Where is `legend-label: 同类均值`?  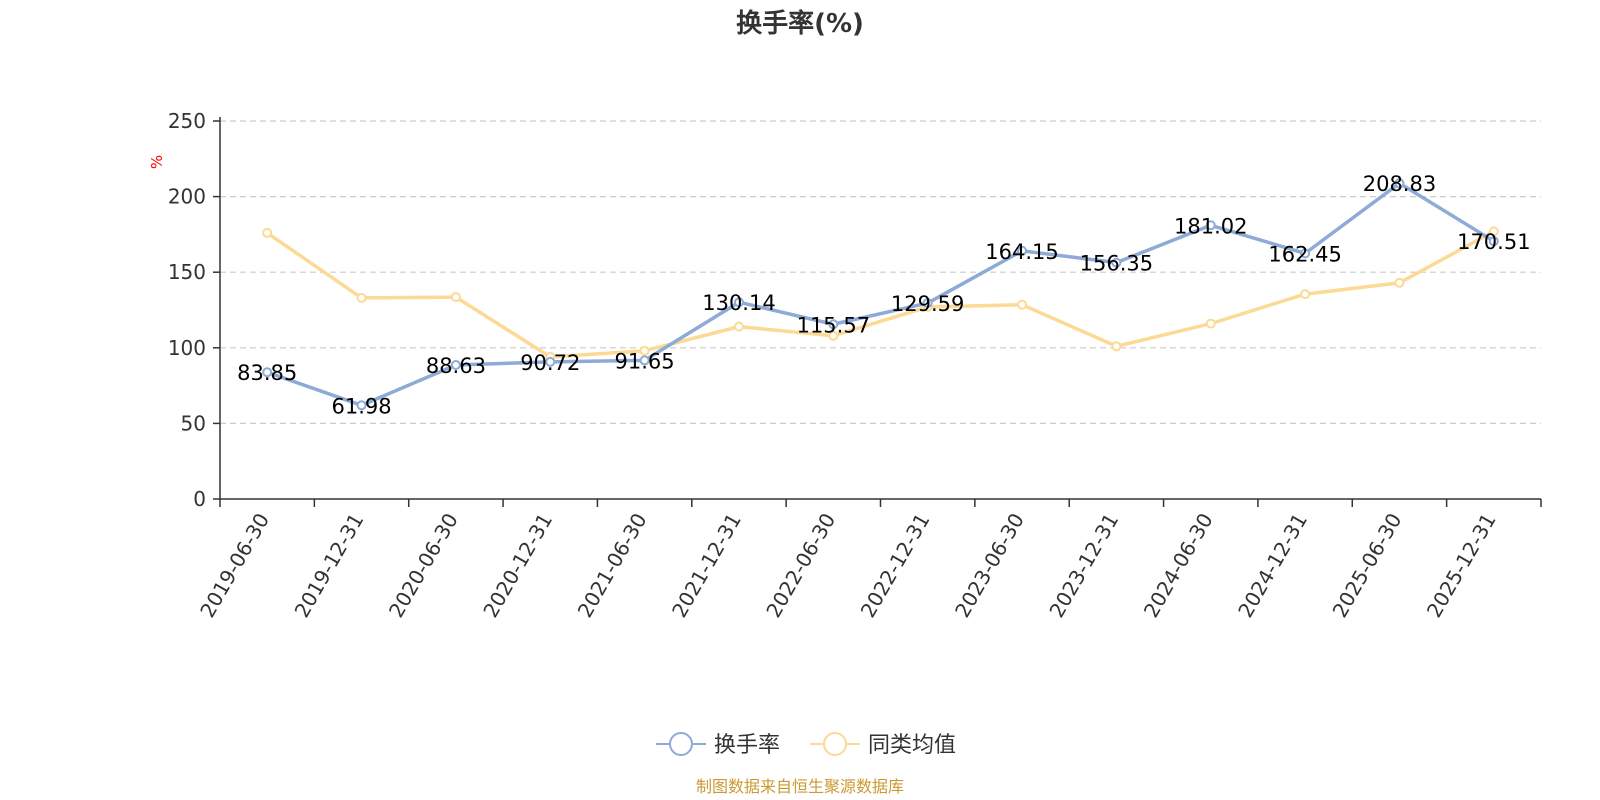
legend-label: 同类均值 is located at coordinates (912, 745).